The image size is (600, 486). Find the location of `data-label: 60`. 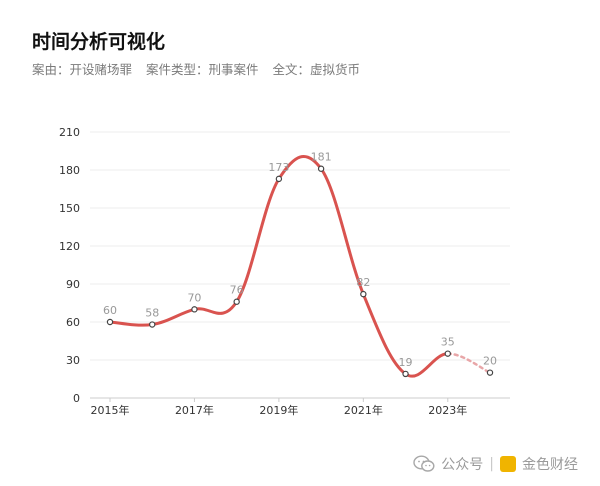

data-label: 60 is located at coordinates (110, 310).